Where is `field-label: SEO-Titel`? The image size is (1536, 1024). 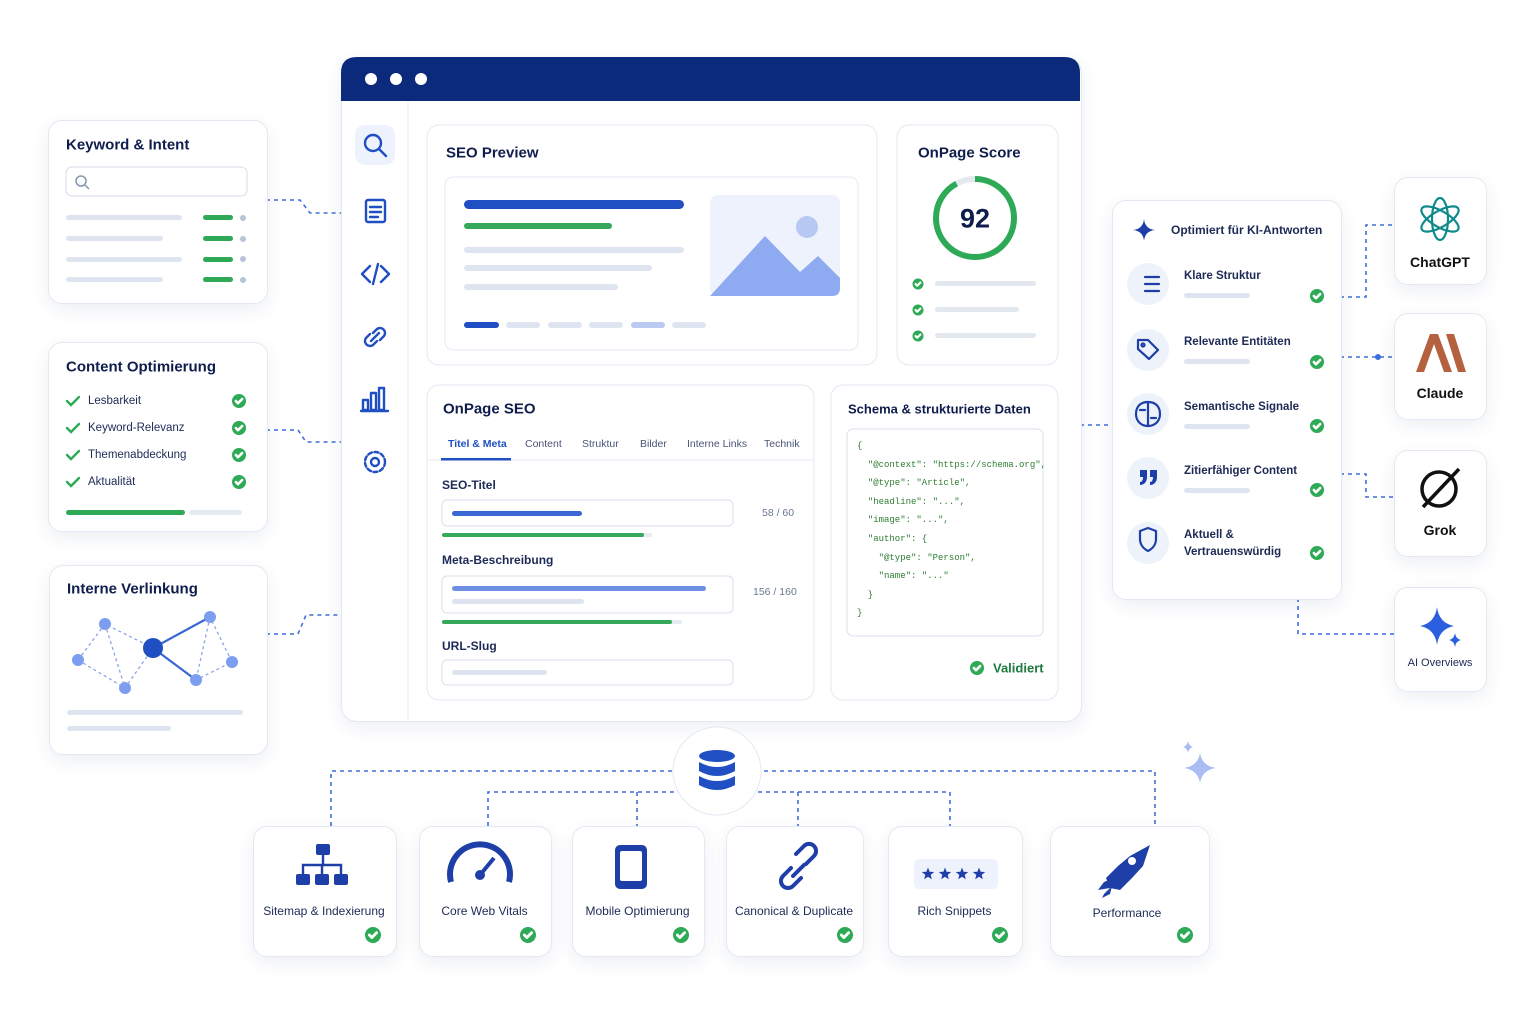 field-label: SEO-Titel is located at coordinates (469, 485).